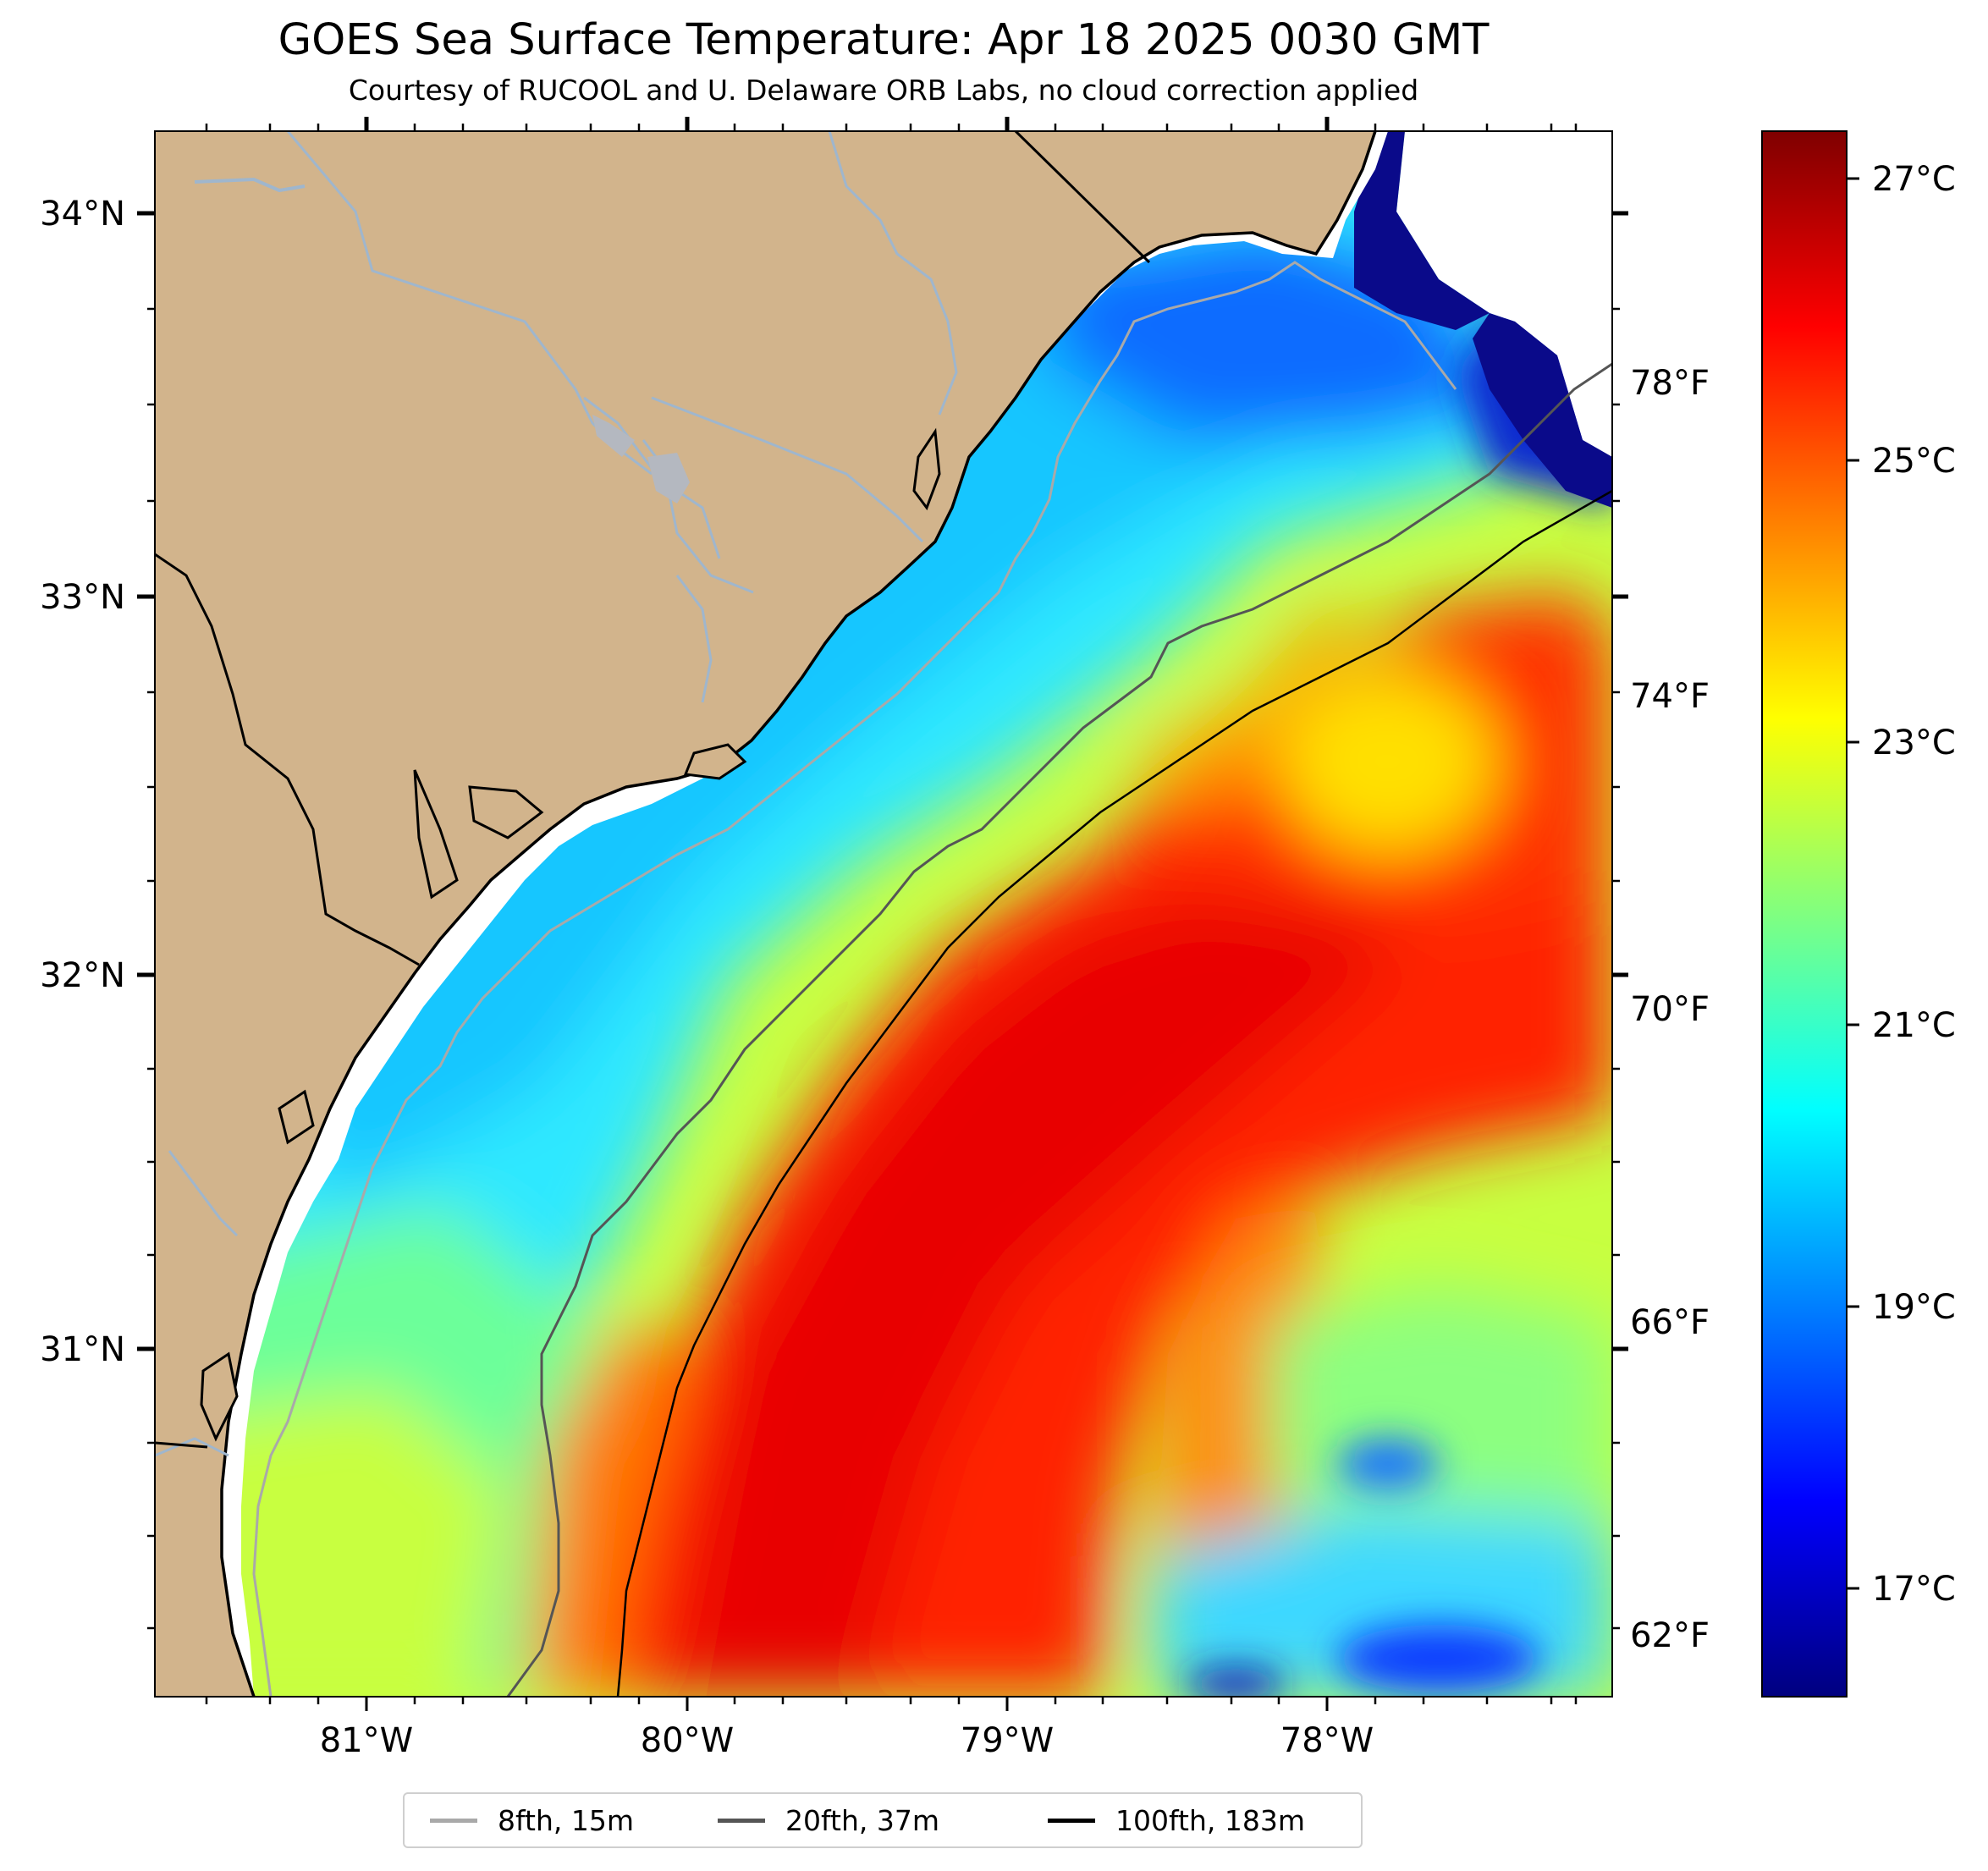 The image size is (1988, 1871). I want to click on colorbar-gradient, so click(1804, 914).